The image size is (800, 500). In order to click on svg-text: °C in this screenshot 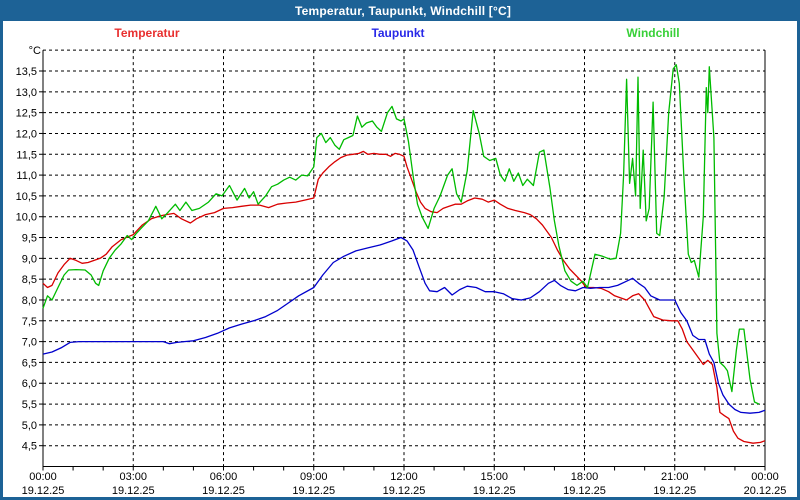, I will do `click(35, 51)`.